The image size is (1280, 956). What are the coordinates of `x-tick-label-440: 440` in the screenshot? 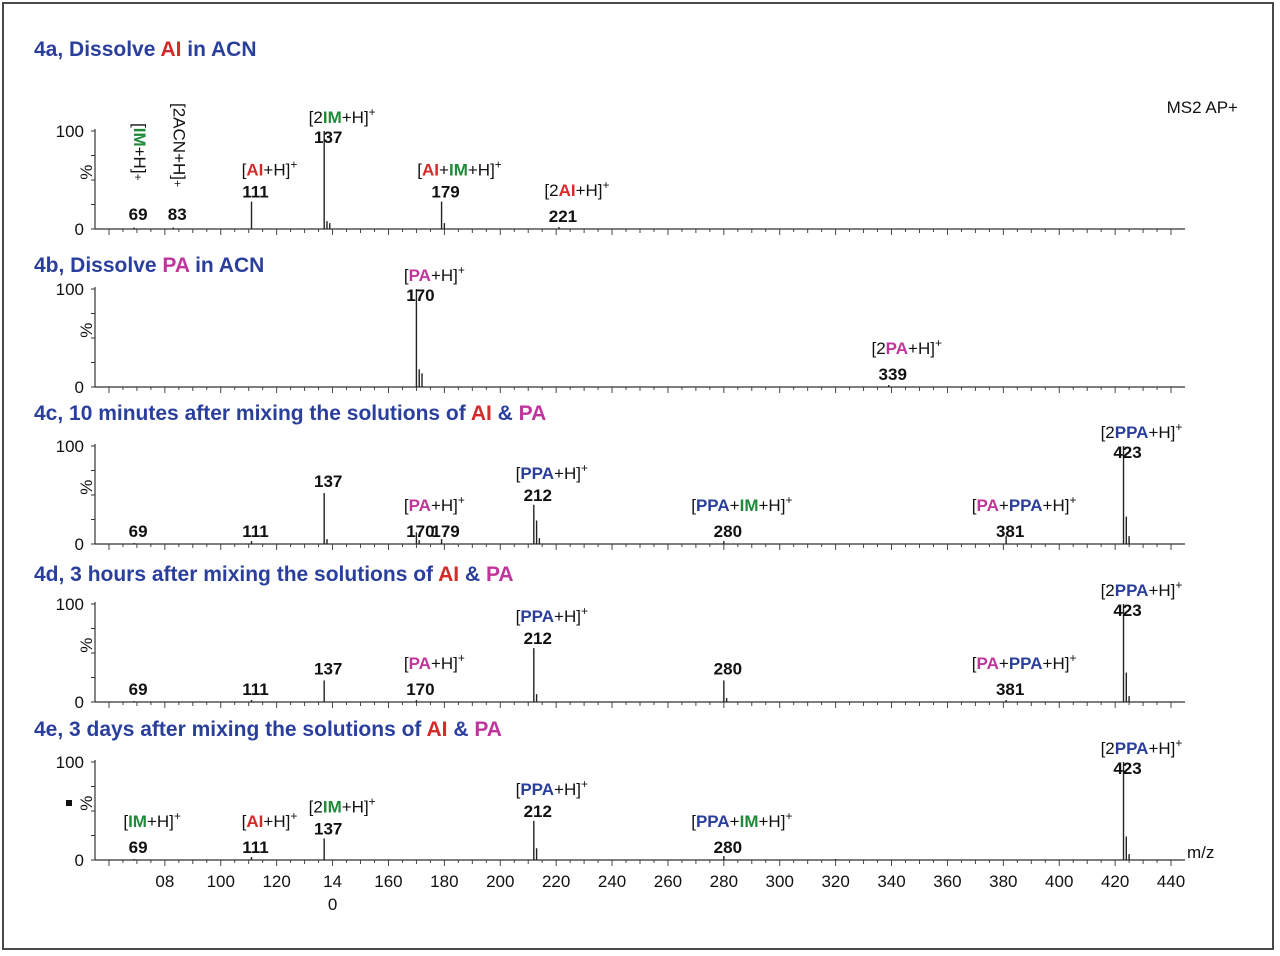 It's located at (1171, 881).